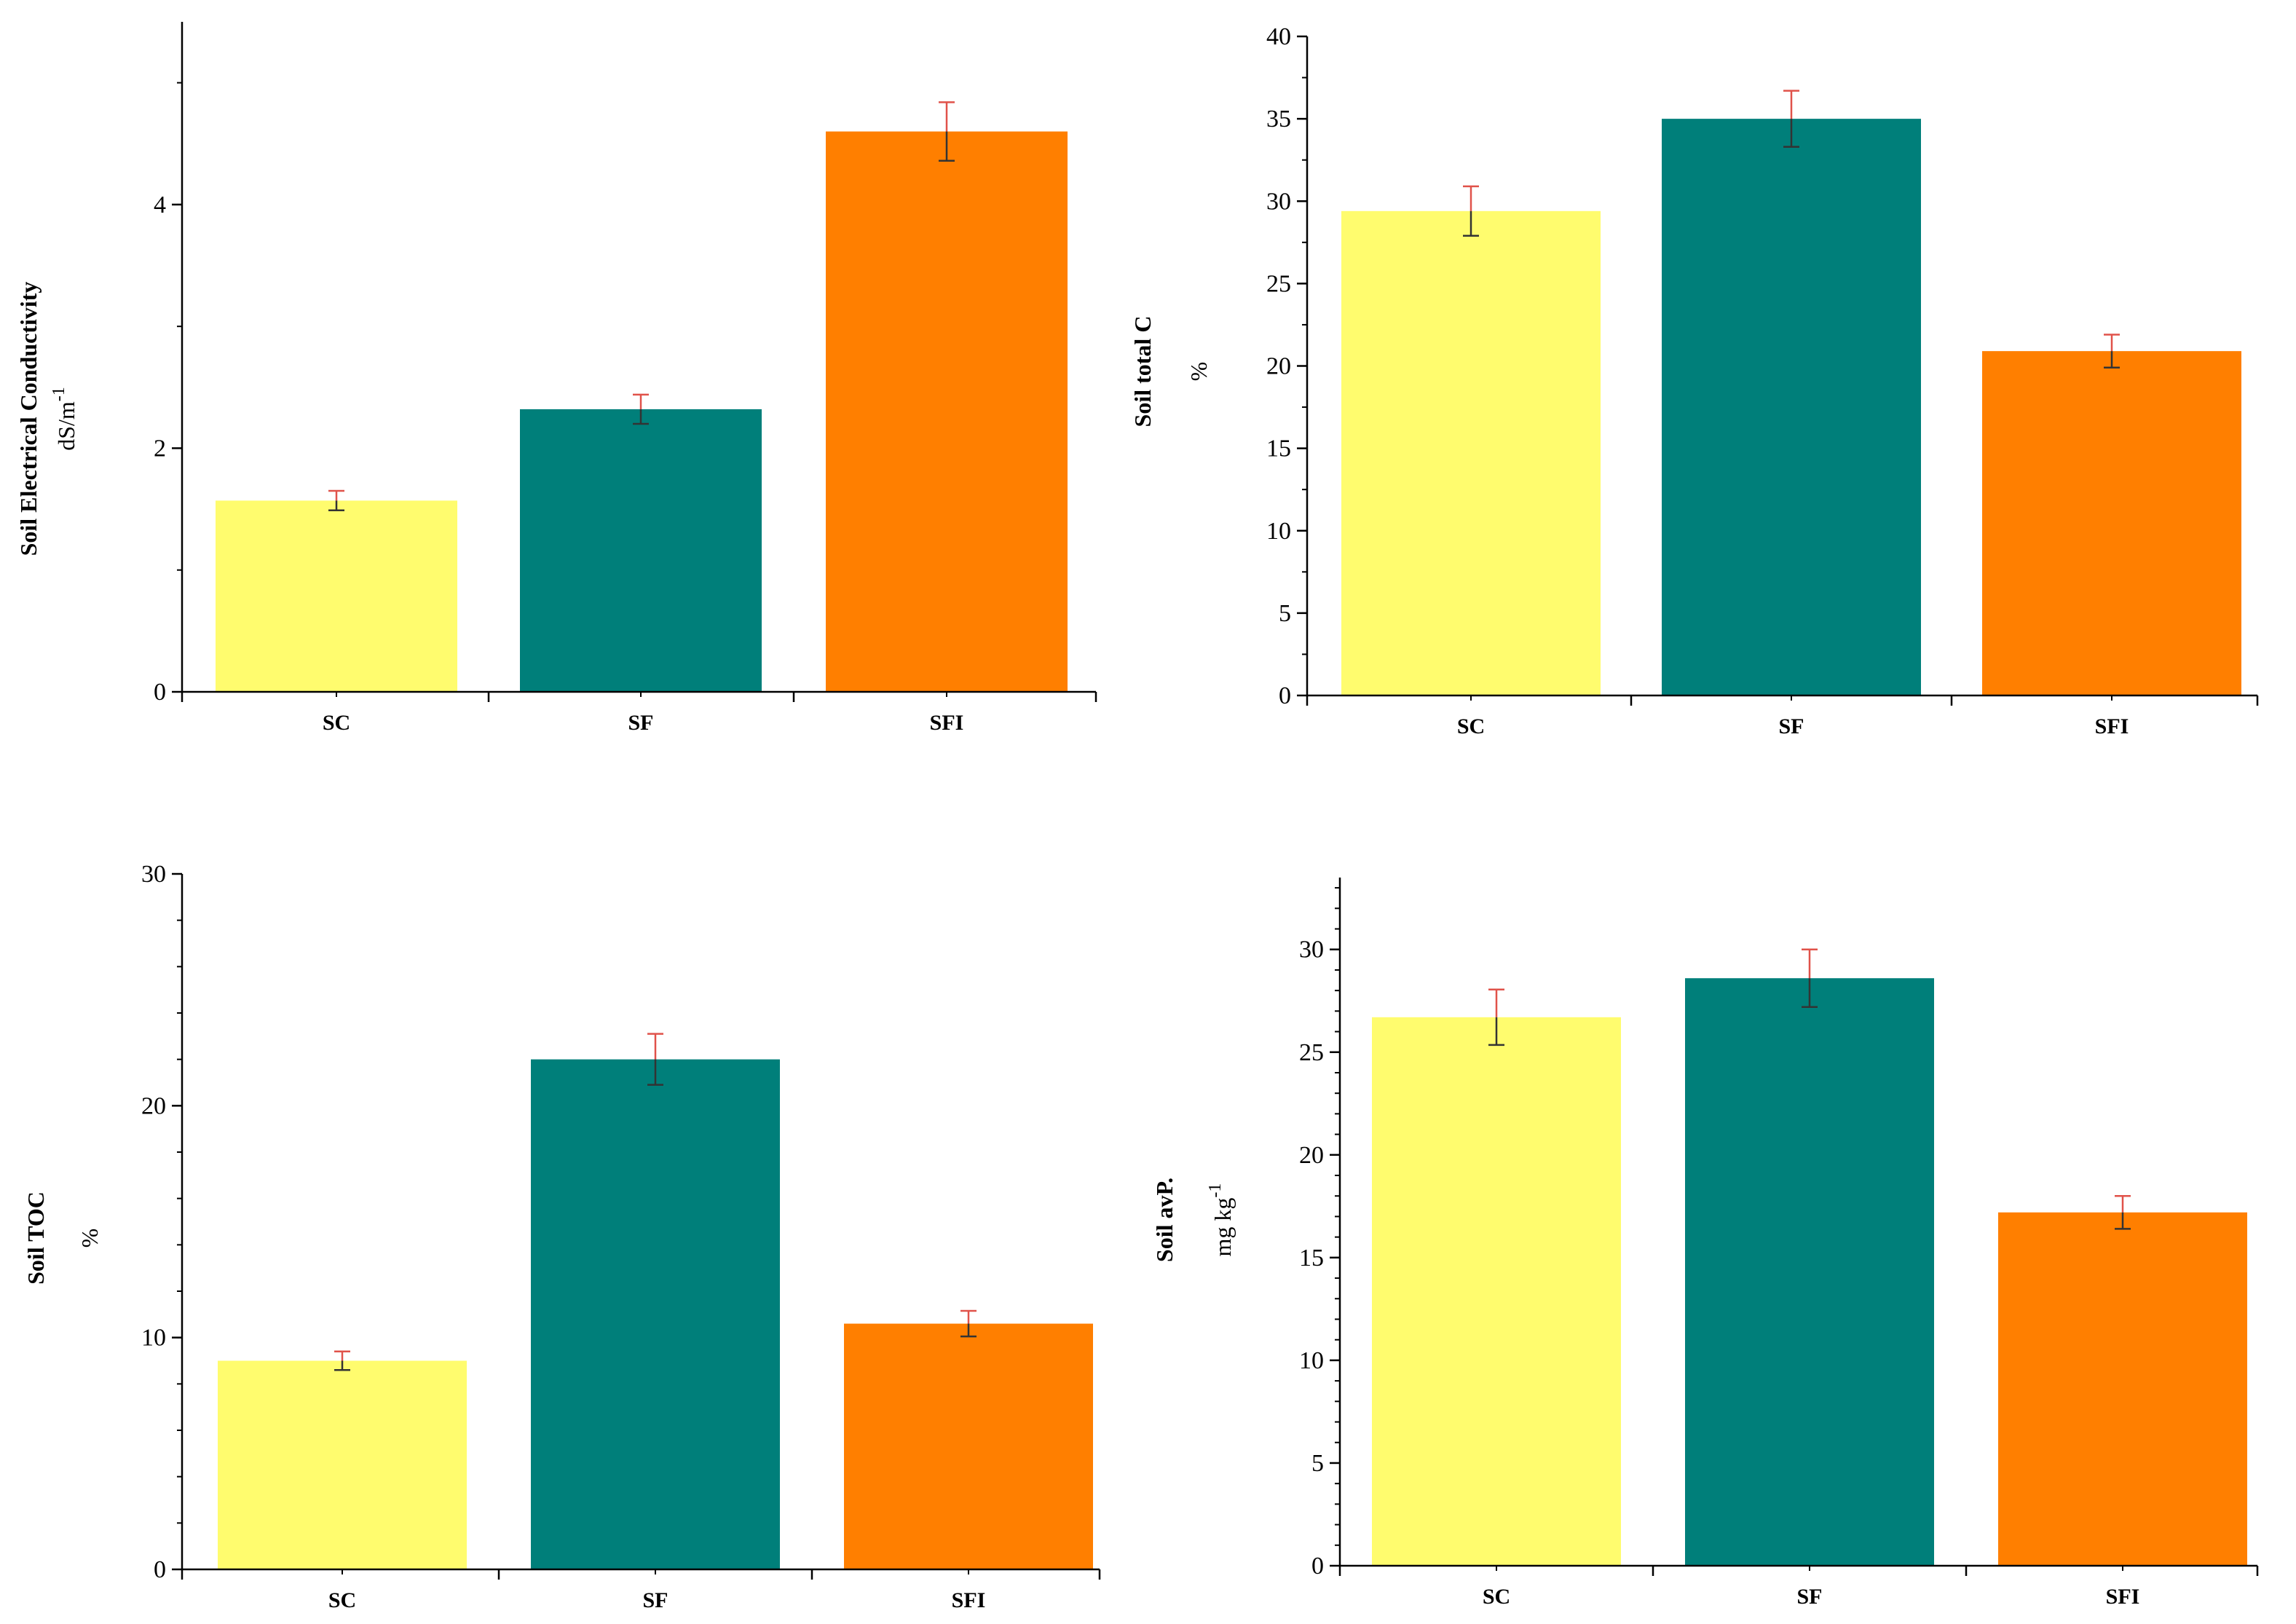 This screenshot has height=1624, width=2296. I want to click on y-tick-label: 4, so click(160, 205).